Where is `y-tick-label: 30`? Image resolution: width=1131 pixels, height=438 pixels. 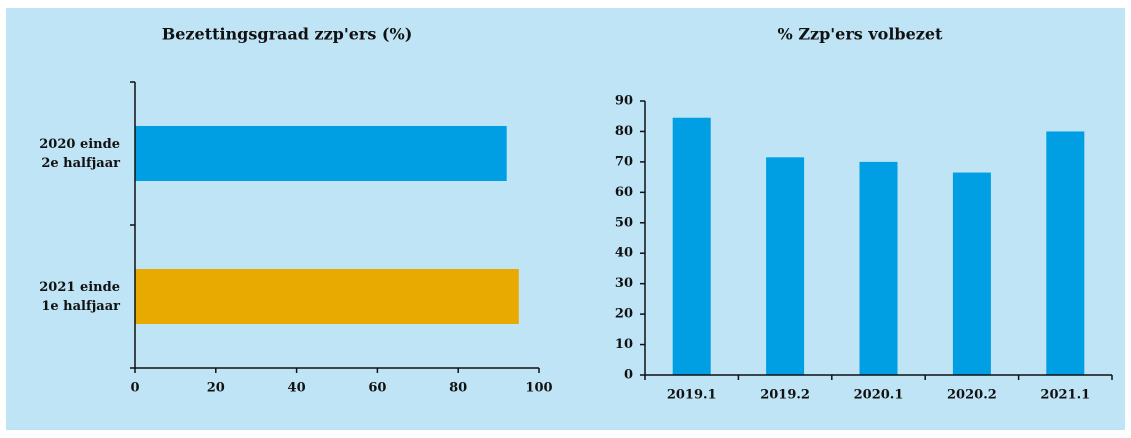 y-tick-label: 30 is located at coordinates (624, 283).